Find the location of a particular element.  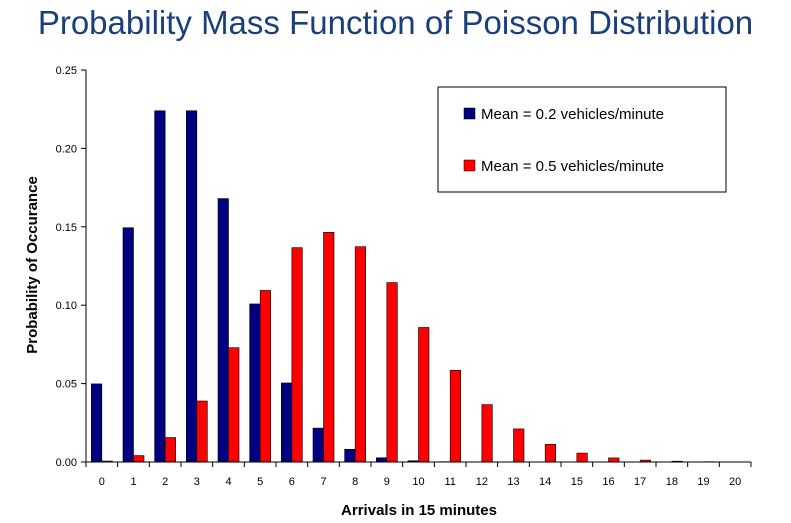

y-tick-label: 0.15 is located at coordinates (66, 228).